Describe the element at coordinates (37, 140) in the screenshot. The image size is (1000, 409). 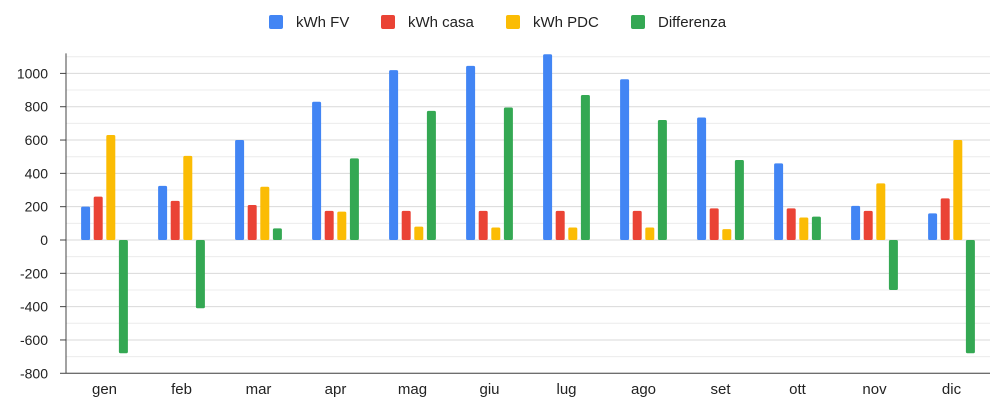
I see `y-tick-label: 600` at that location.